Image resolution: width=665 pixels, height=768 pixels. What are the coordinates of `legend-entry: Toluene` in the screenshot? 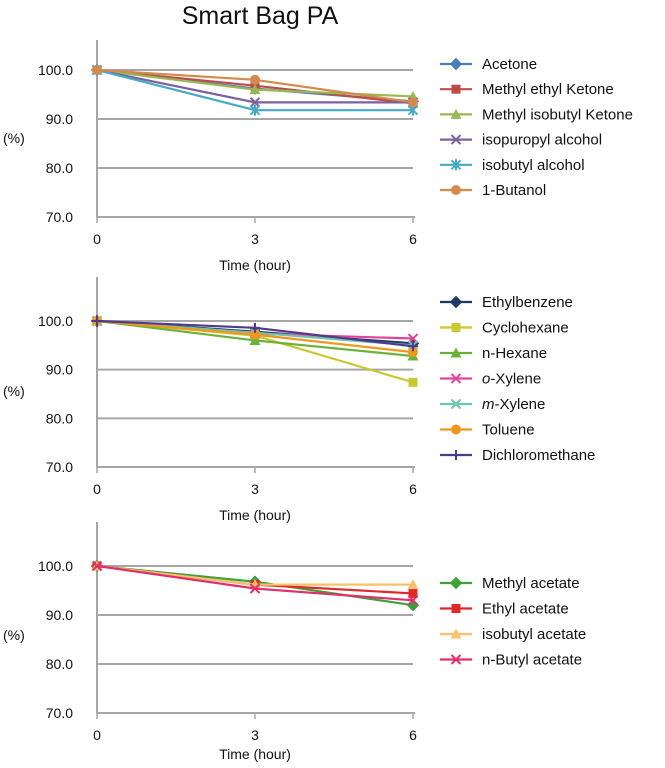 It's located at (487, 430).